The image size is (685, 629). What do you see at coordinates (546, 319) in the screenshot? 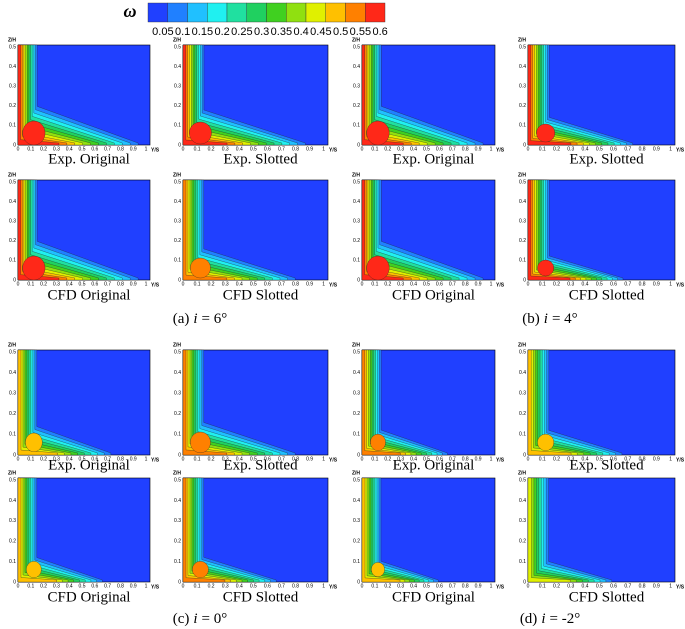
I see `caption-variable: i` at bounding box center [546, 319].